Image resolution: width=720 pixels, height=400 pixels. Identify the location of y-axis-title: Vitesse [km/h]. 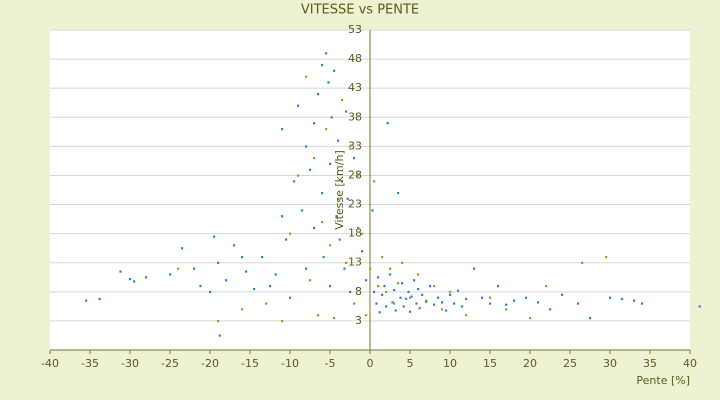
(339, 190).